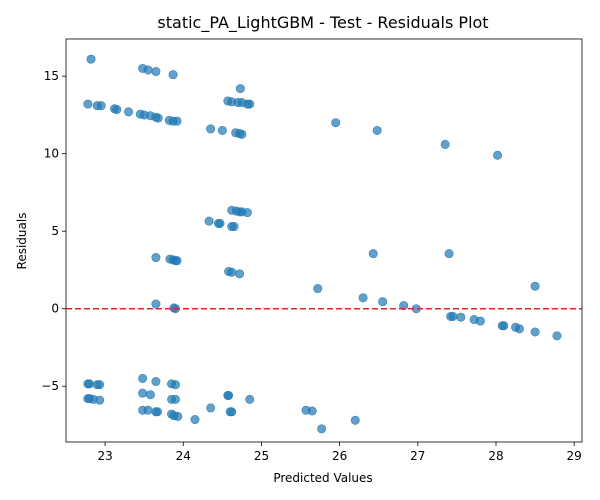 This screenshot has width=600, height=500. I want to click on y-tick-label: 10, so click(51, 154).